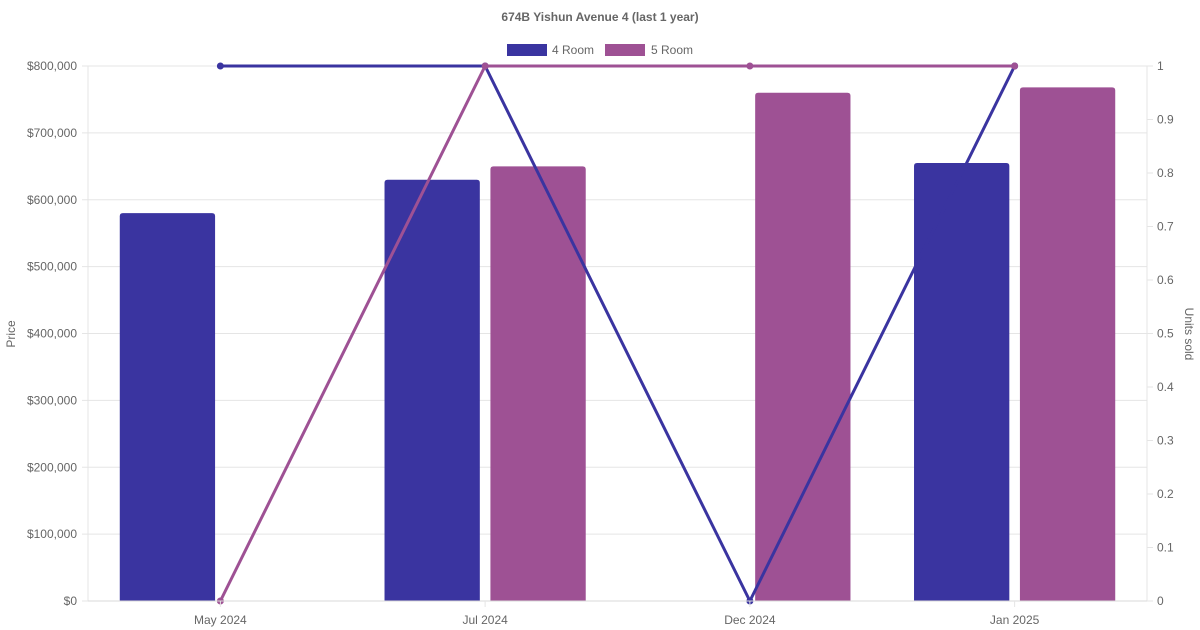 The height and width of the screenshot is (630, 1200). Describe the element at coordinates (1165, 494) in the screenshot. I see `y2-tick-label: 0.2` at that location.